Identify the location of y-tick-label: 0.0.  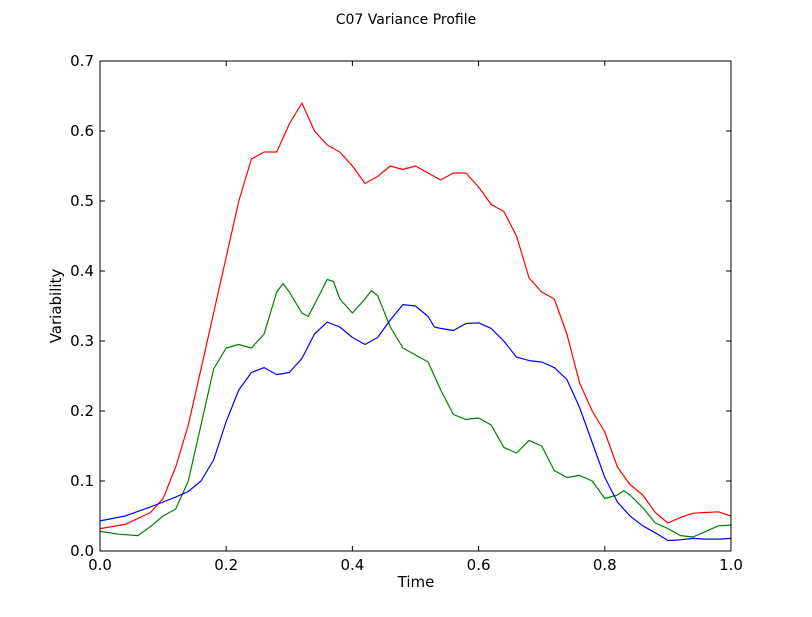
(82, 551).